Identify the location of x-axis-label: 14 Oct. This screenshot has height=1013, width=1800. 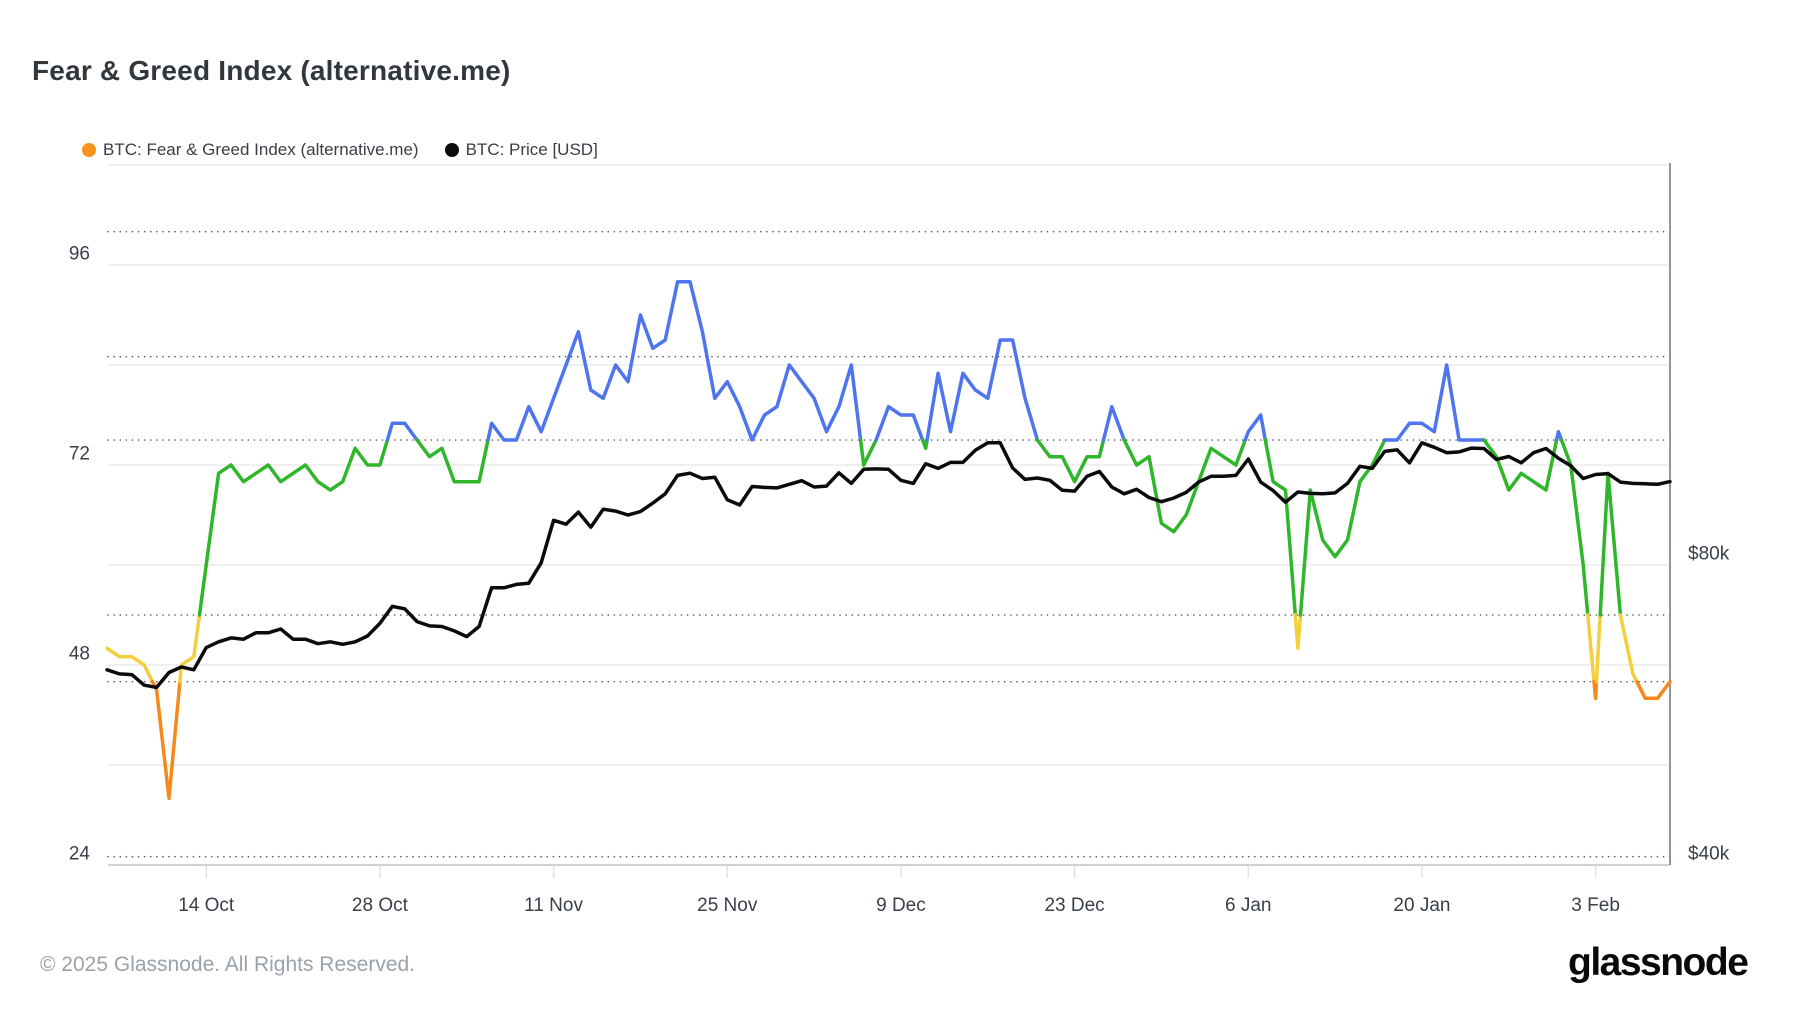
(206, 905).